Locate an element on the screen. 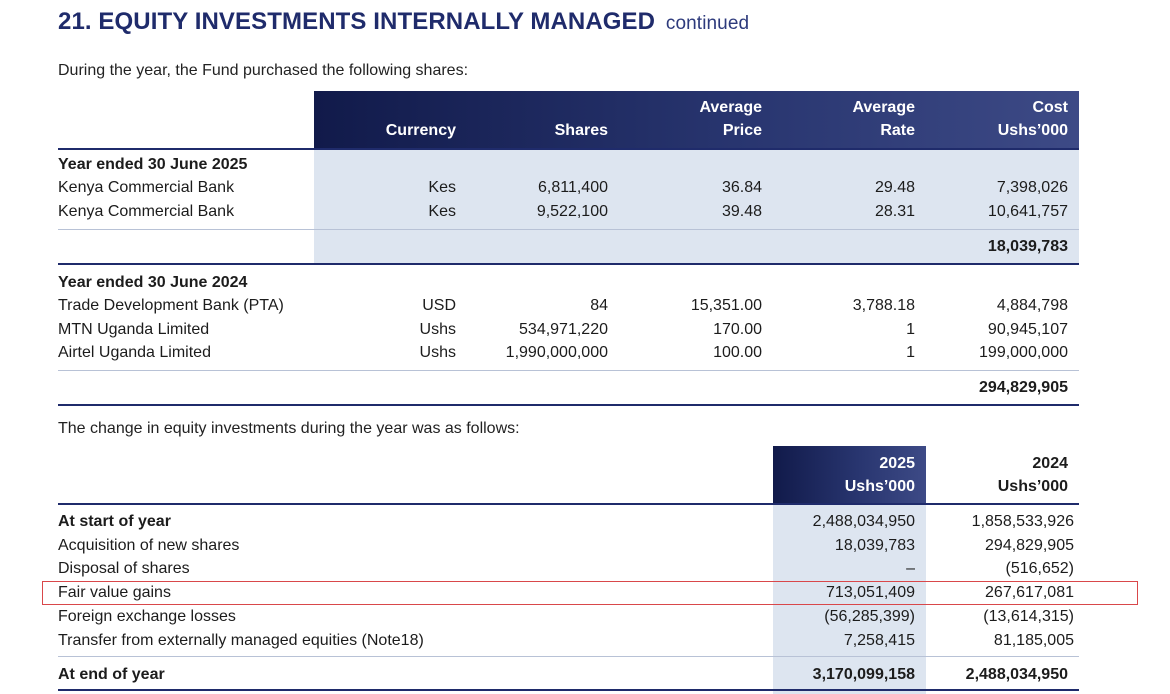  cost-cell: 4,884,798 is located at coordinates (1032, 305).